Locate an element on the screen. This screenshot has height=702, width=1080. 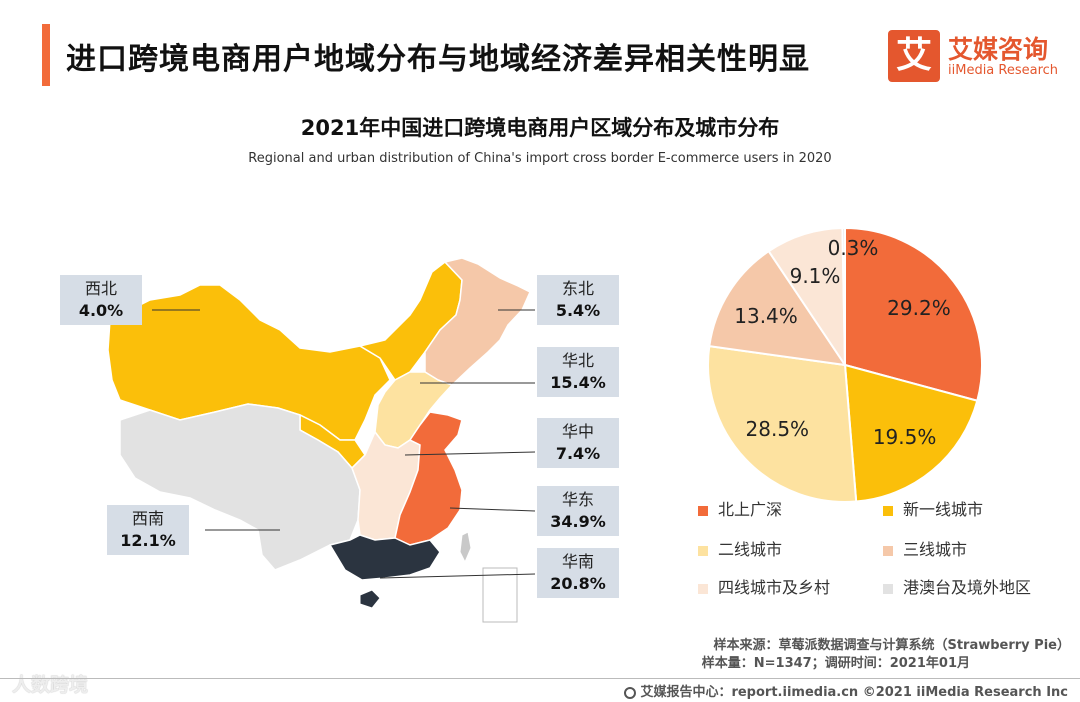
page-title: 进口跨境电商用户地域分布与地域经济差异相关性明显 is located at coordinates (438, 59).